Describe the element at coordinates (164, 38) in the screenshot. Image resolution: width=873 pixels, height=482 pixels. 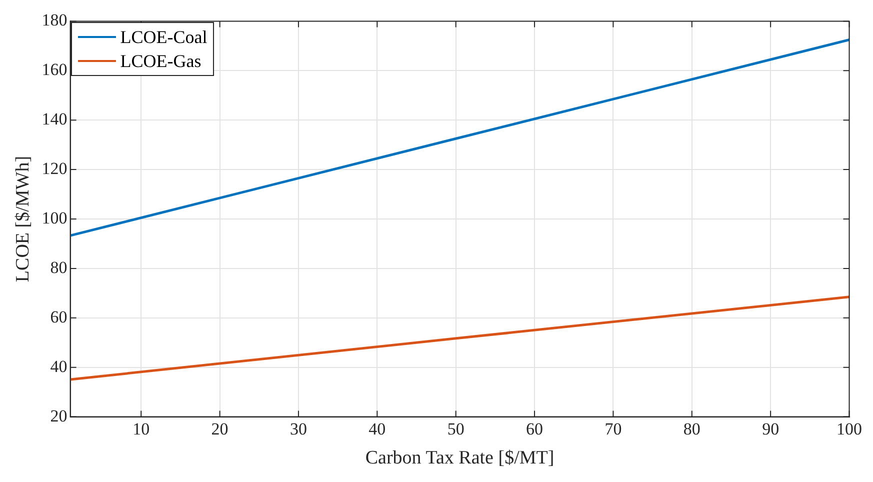
I see `legend-label: LCOE-Coal` at that location.